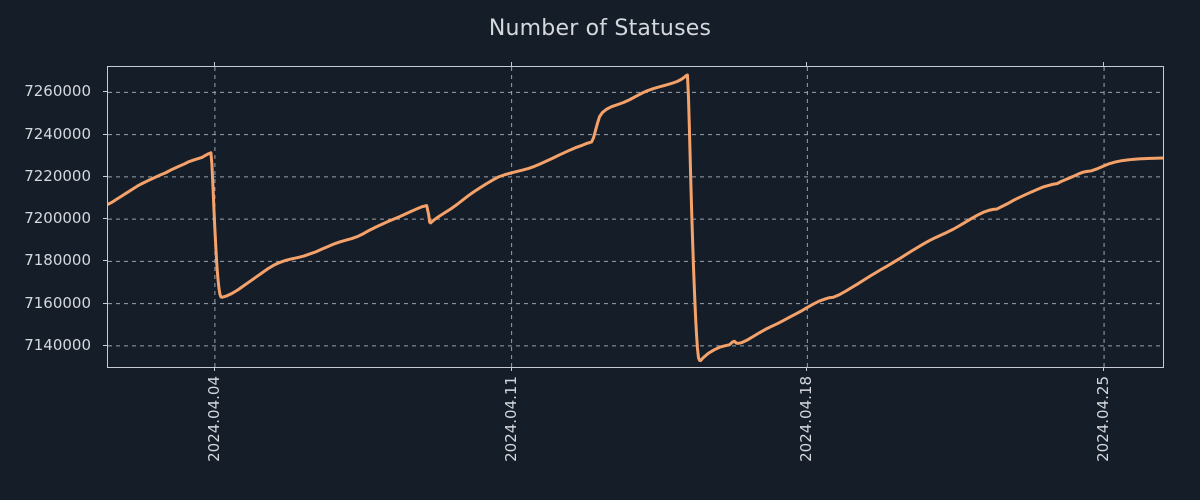 This screenshot has height=500, width=1200. Describe the element at coordinates (57, 218) in the screenshot. I see `y-axis-tick-label: 7200000` at that location.